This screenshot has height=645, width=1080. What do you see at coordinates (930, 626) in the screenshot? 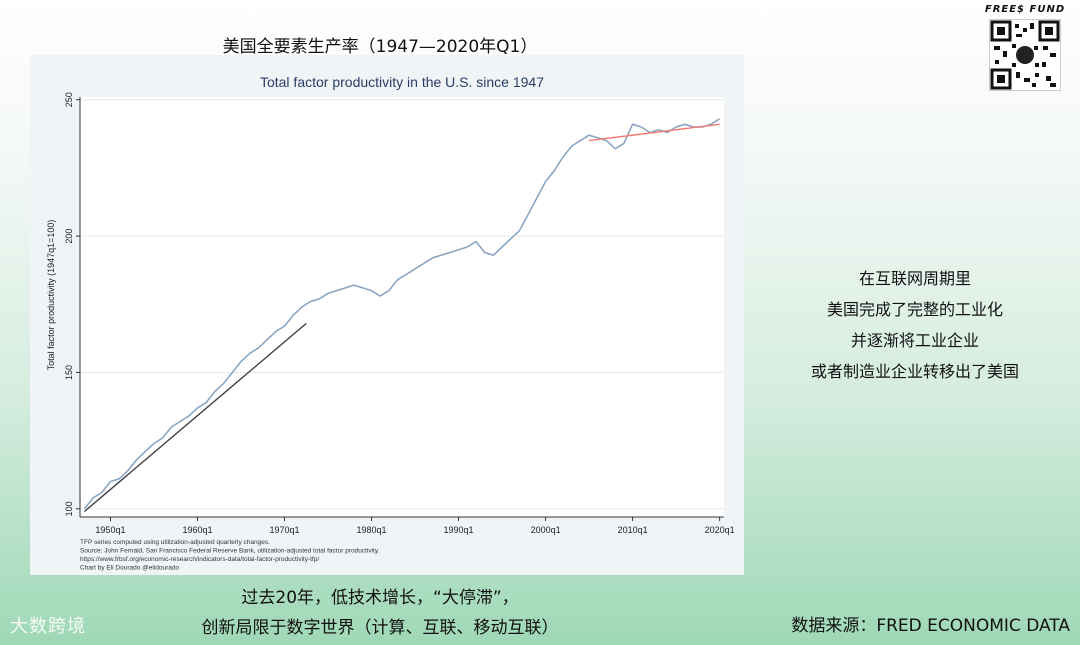
I see `data-source: 数据来源：FRED ECONOMIC DATA` at bounding box center [930, 626].